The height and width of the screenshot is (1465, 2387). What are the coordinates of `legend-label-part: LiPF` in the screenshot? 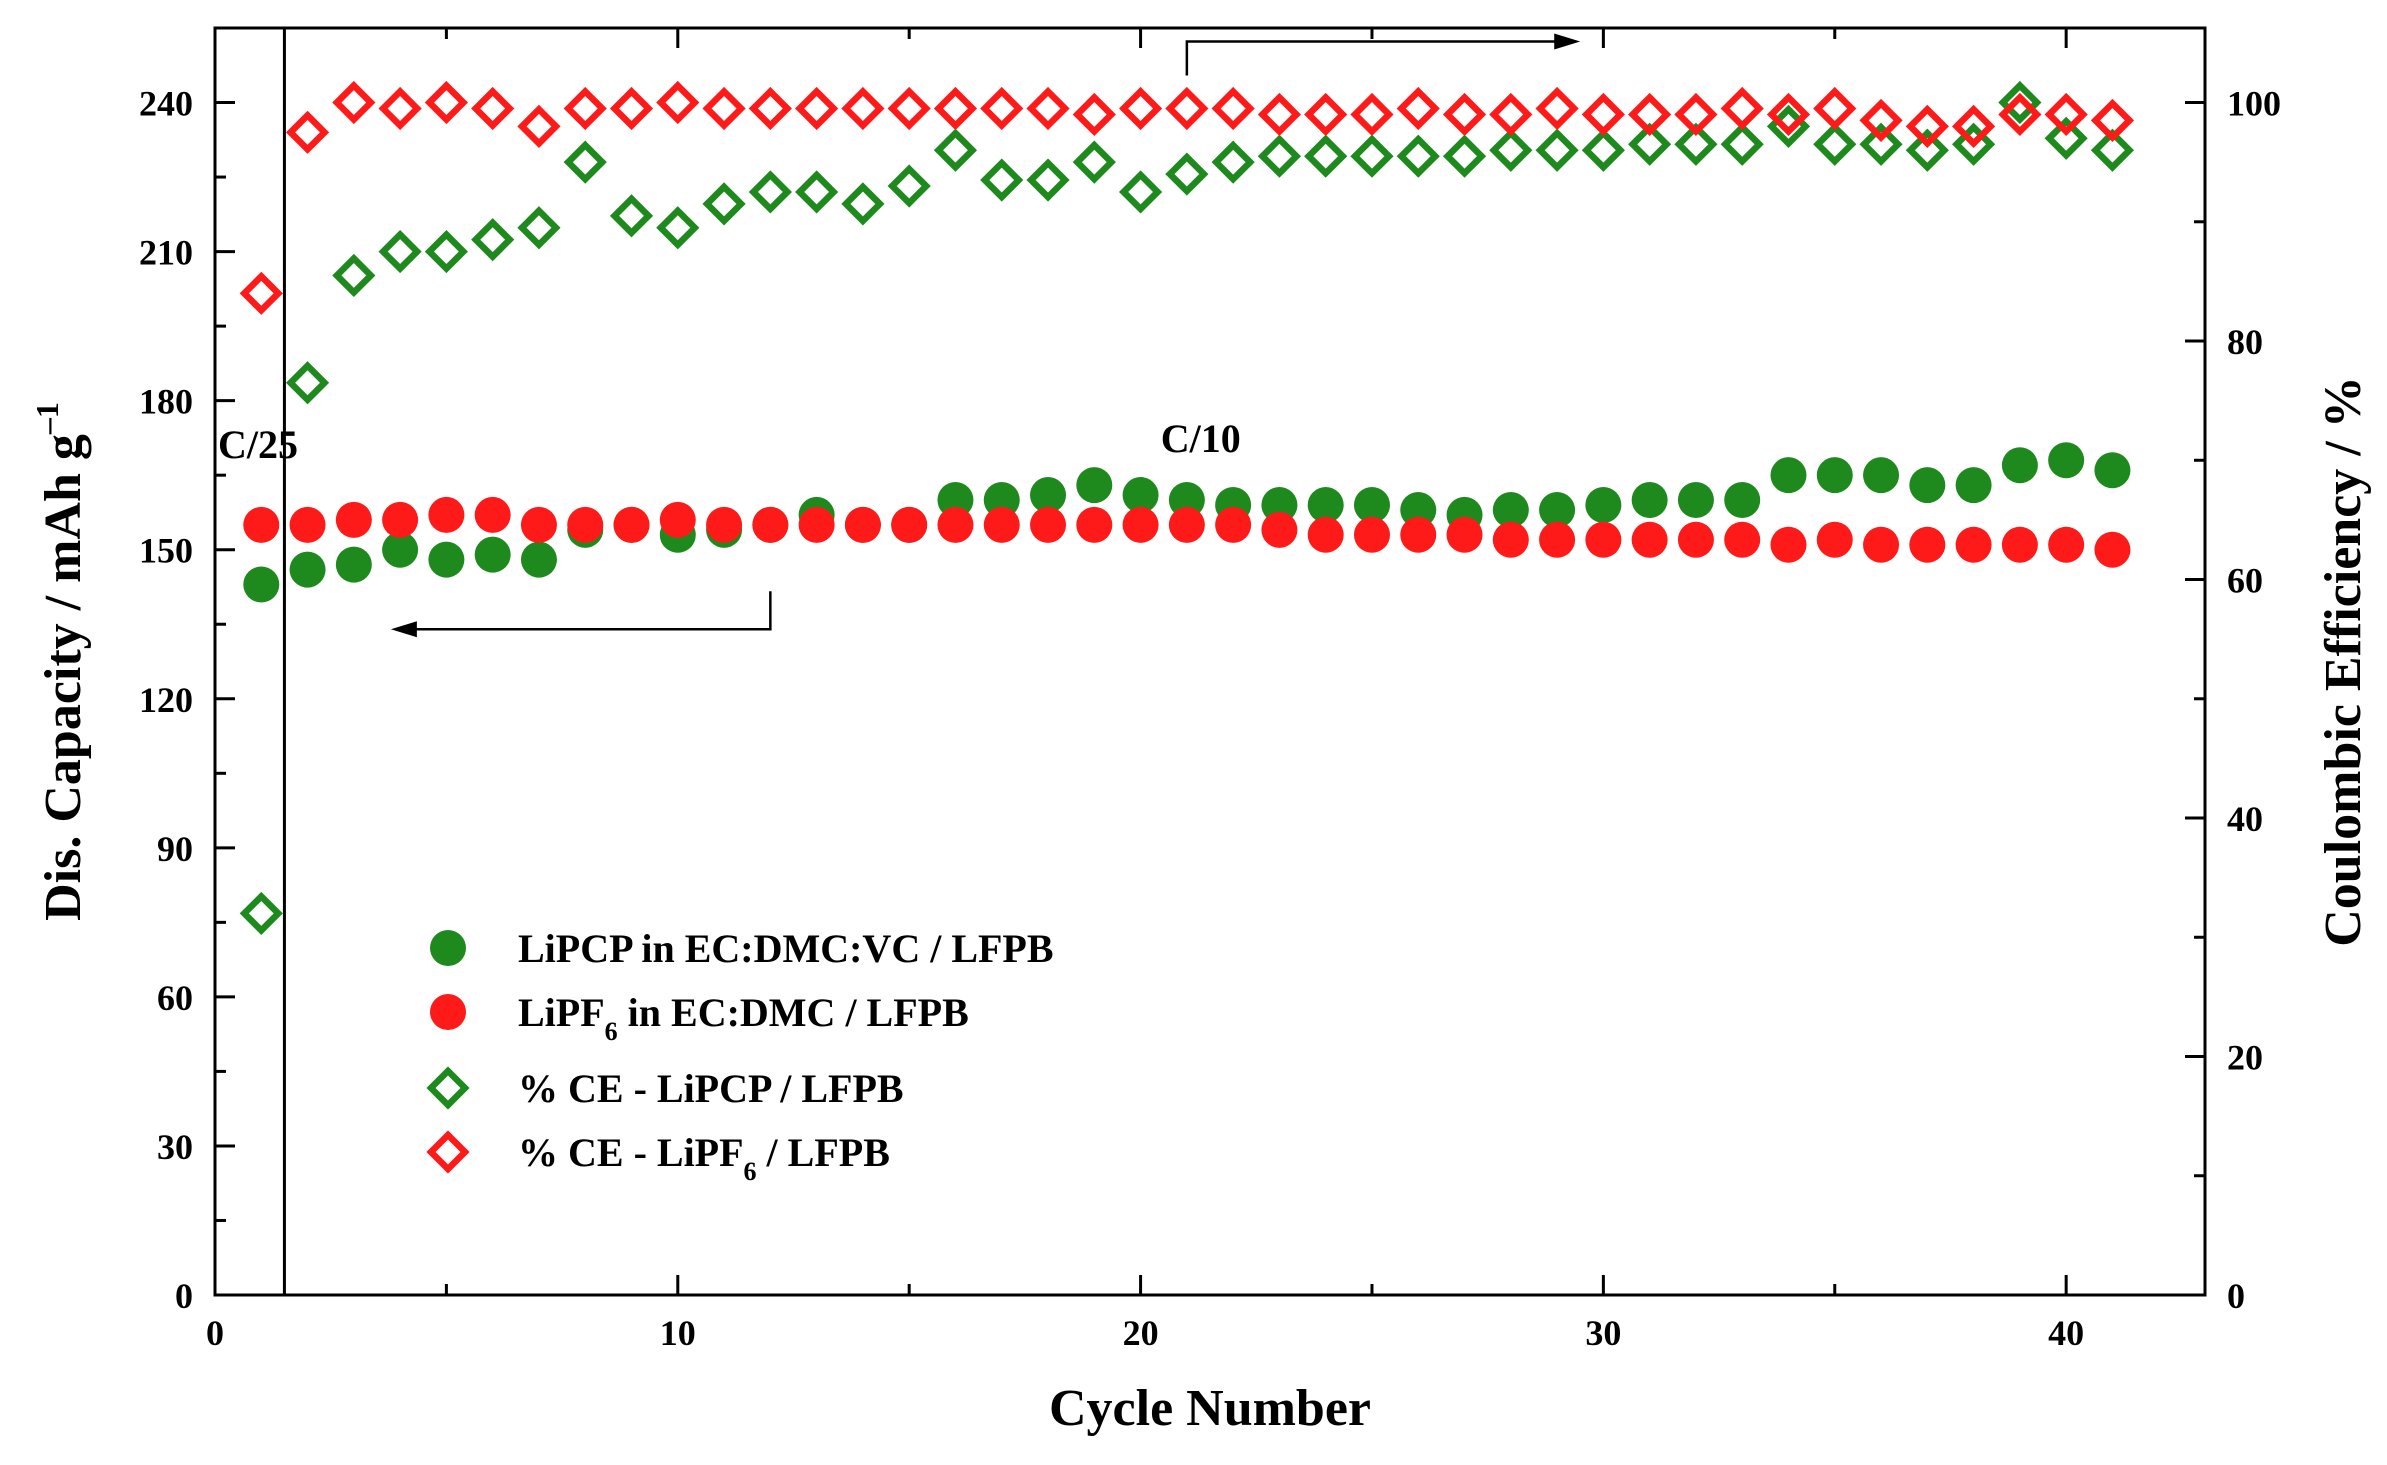 It's located at (561, 1012).